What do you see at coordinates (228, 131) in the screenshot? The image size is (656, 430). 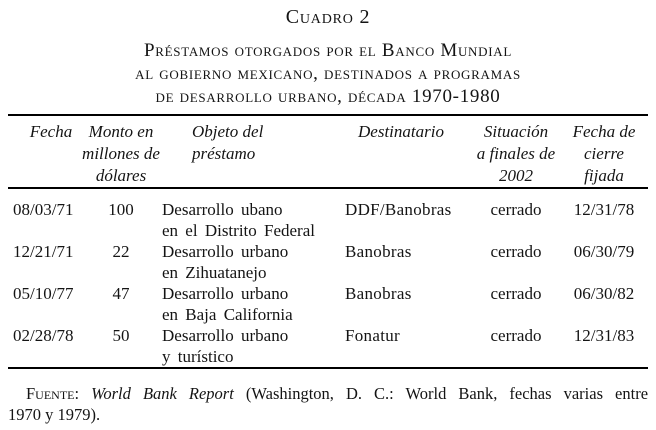 I see `col-header-objeto-line-1: Objeto del` at bounding box center [228, 131].